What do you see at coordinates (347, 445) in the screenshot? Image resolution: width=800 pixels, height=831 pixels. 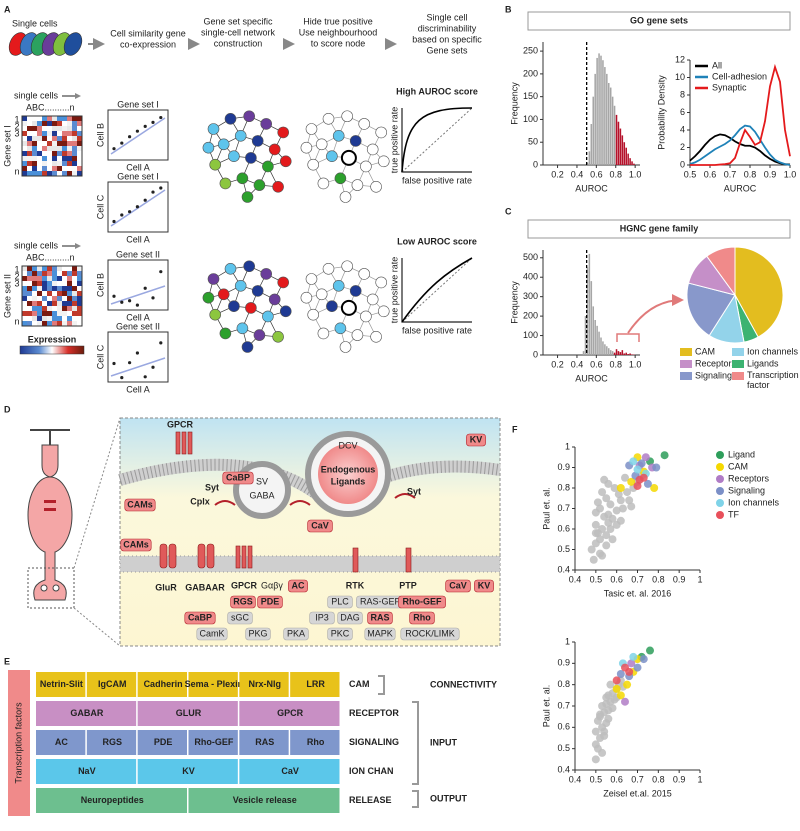 I see `synapse-label: DCV` at bounding box center [347, 445].